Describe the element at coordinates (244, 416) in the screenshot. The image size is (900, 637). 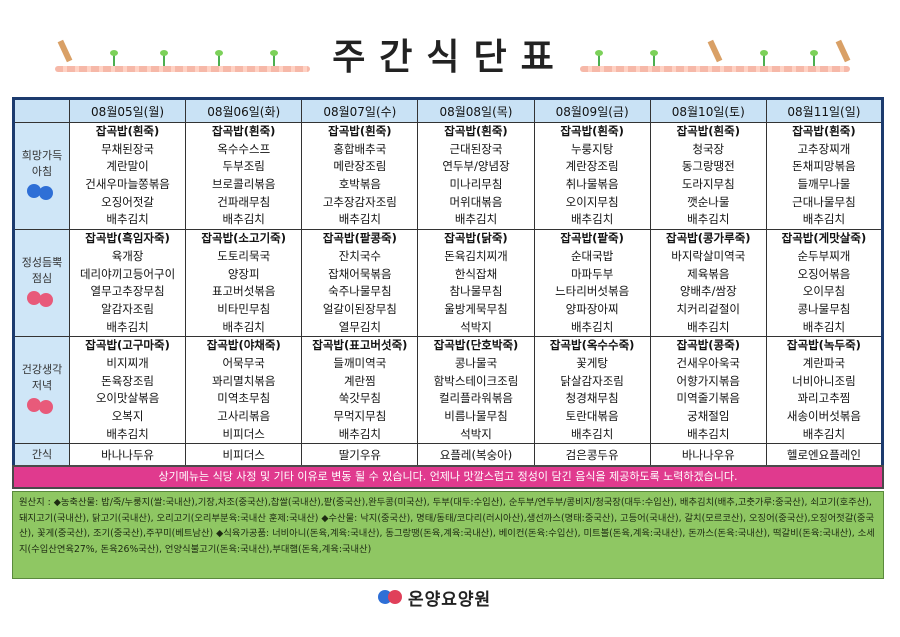
I see `menu-item: 고사리볶음` at that location.